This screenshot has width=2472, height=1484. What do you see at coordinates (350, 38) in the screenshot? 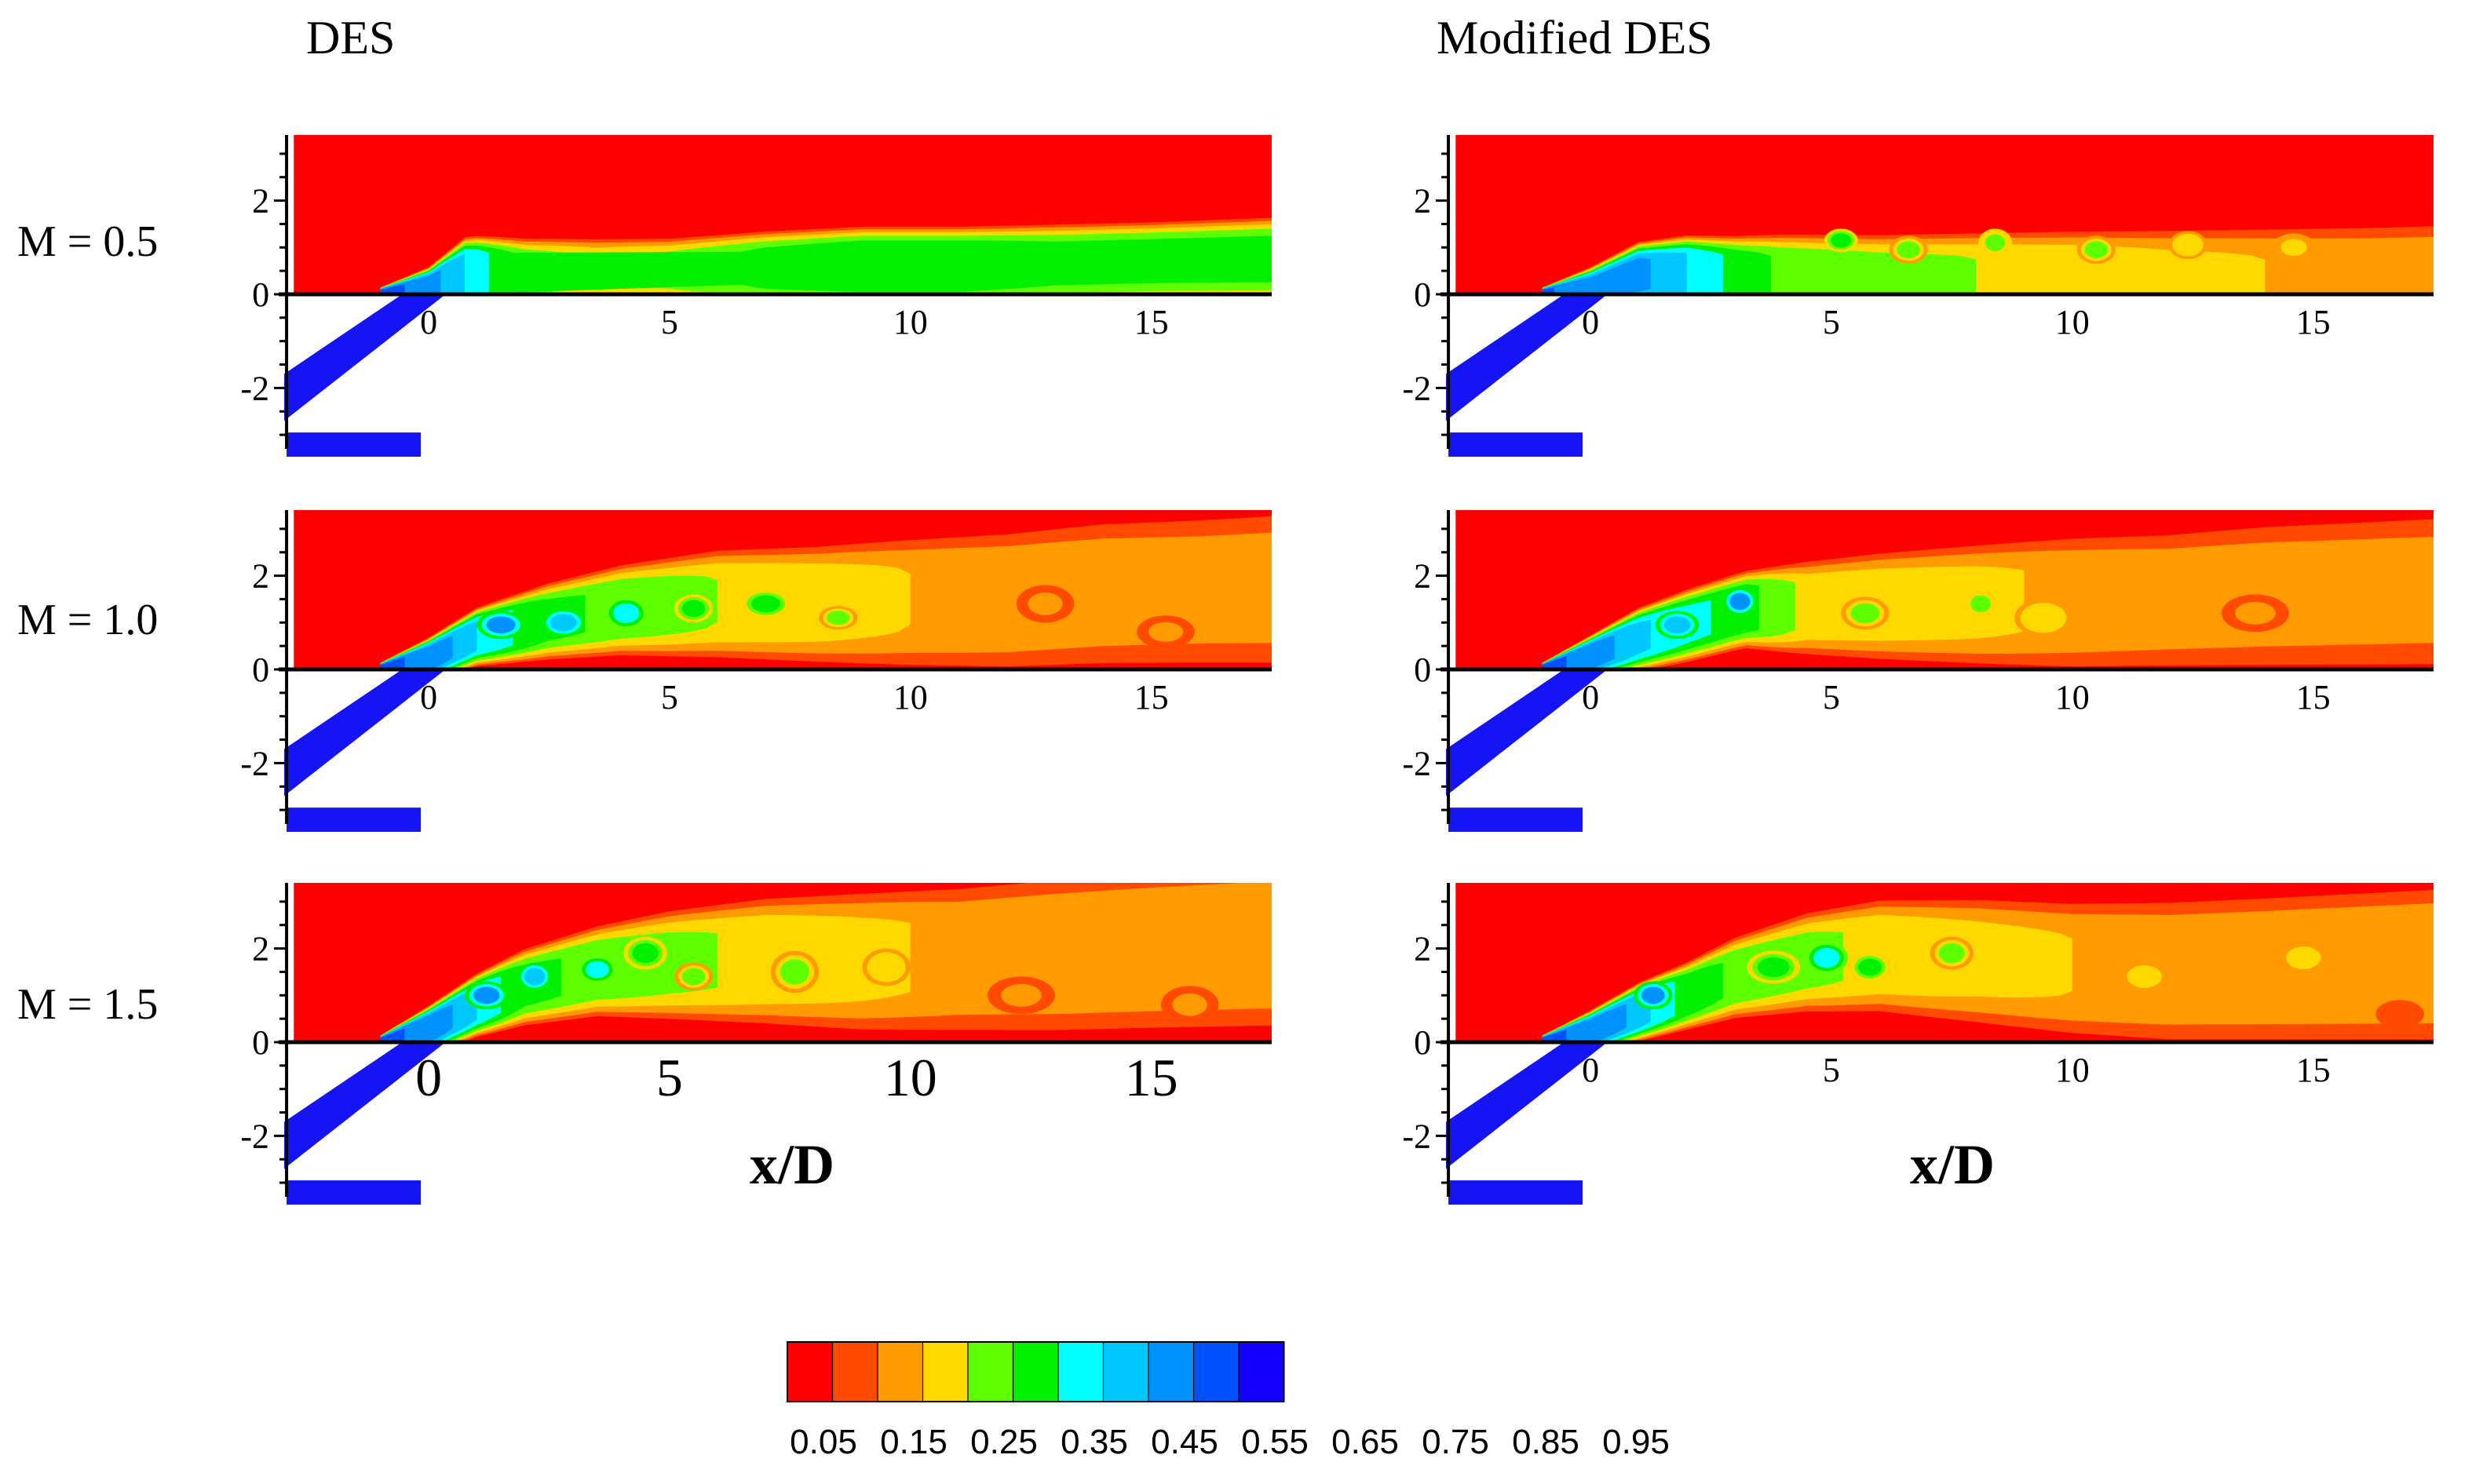
I see `column-title-des: DES` at bounding box center [350, 38].